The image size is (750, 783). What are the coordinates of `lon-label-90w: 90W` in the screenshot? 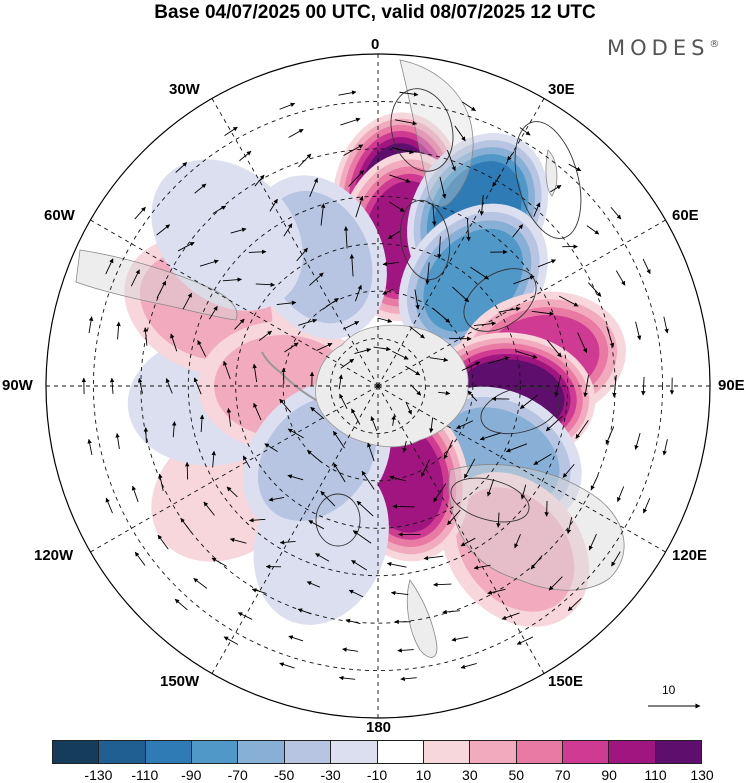 It's located at (17, 385).